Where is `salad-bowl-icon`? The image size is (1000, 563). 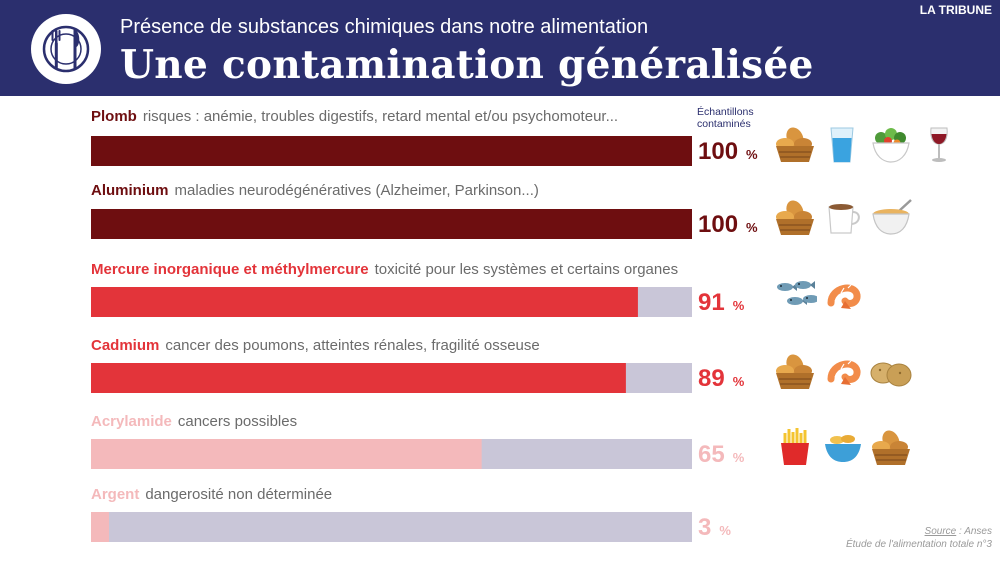
salad-bowl-icon is located at coordinates (891, 145).